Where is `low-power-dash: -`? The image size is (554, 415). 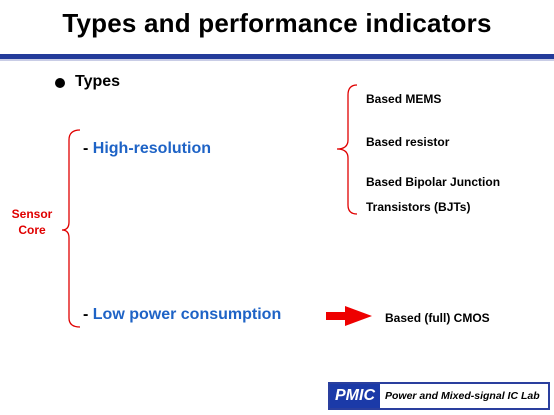 low-power-dash: - is located at coordinates (88, 314).